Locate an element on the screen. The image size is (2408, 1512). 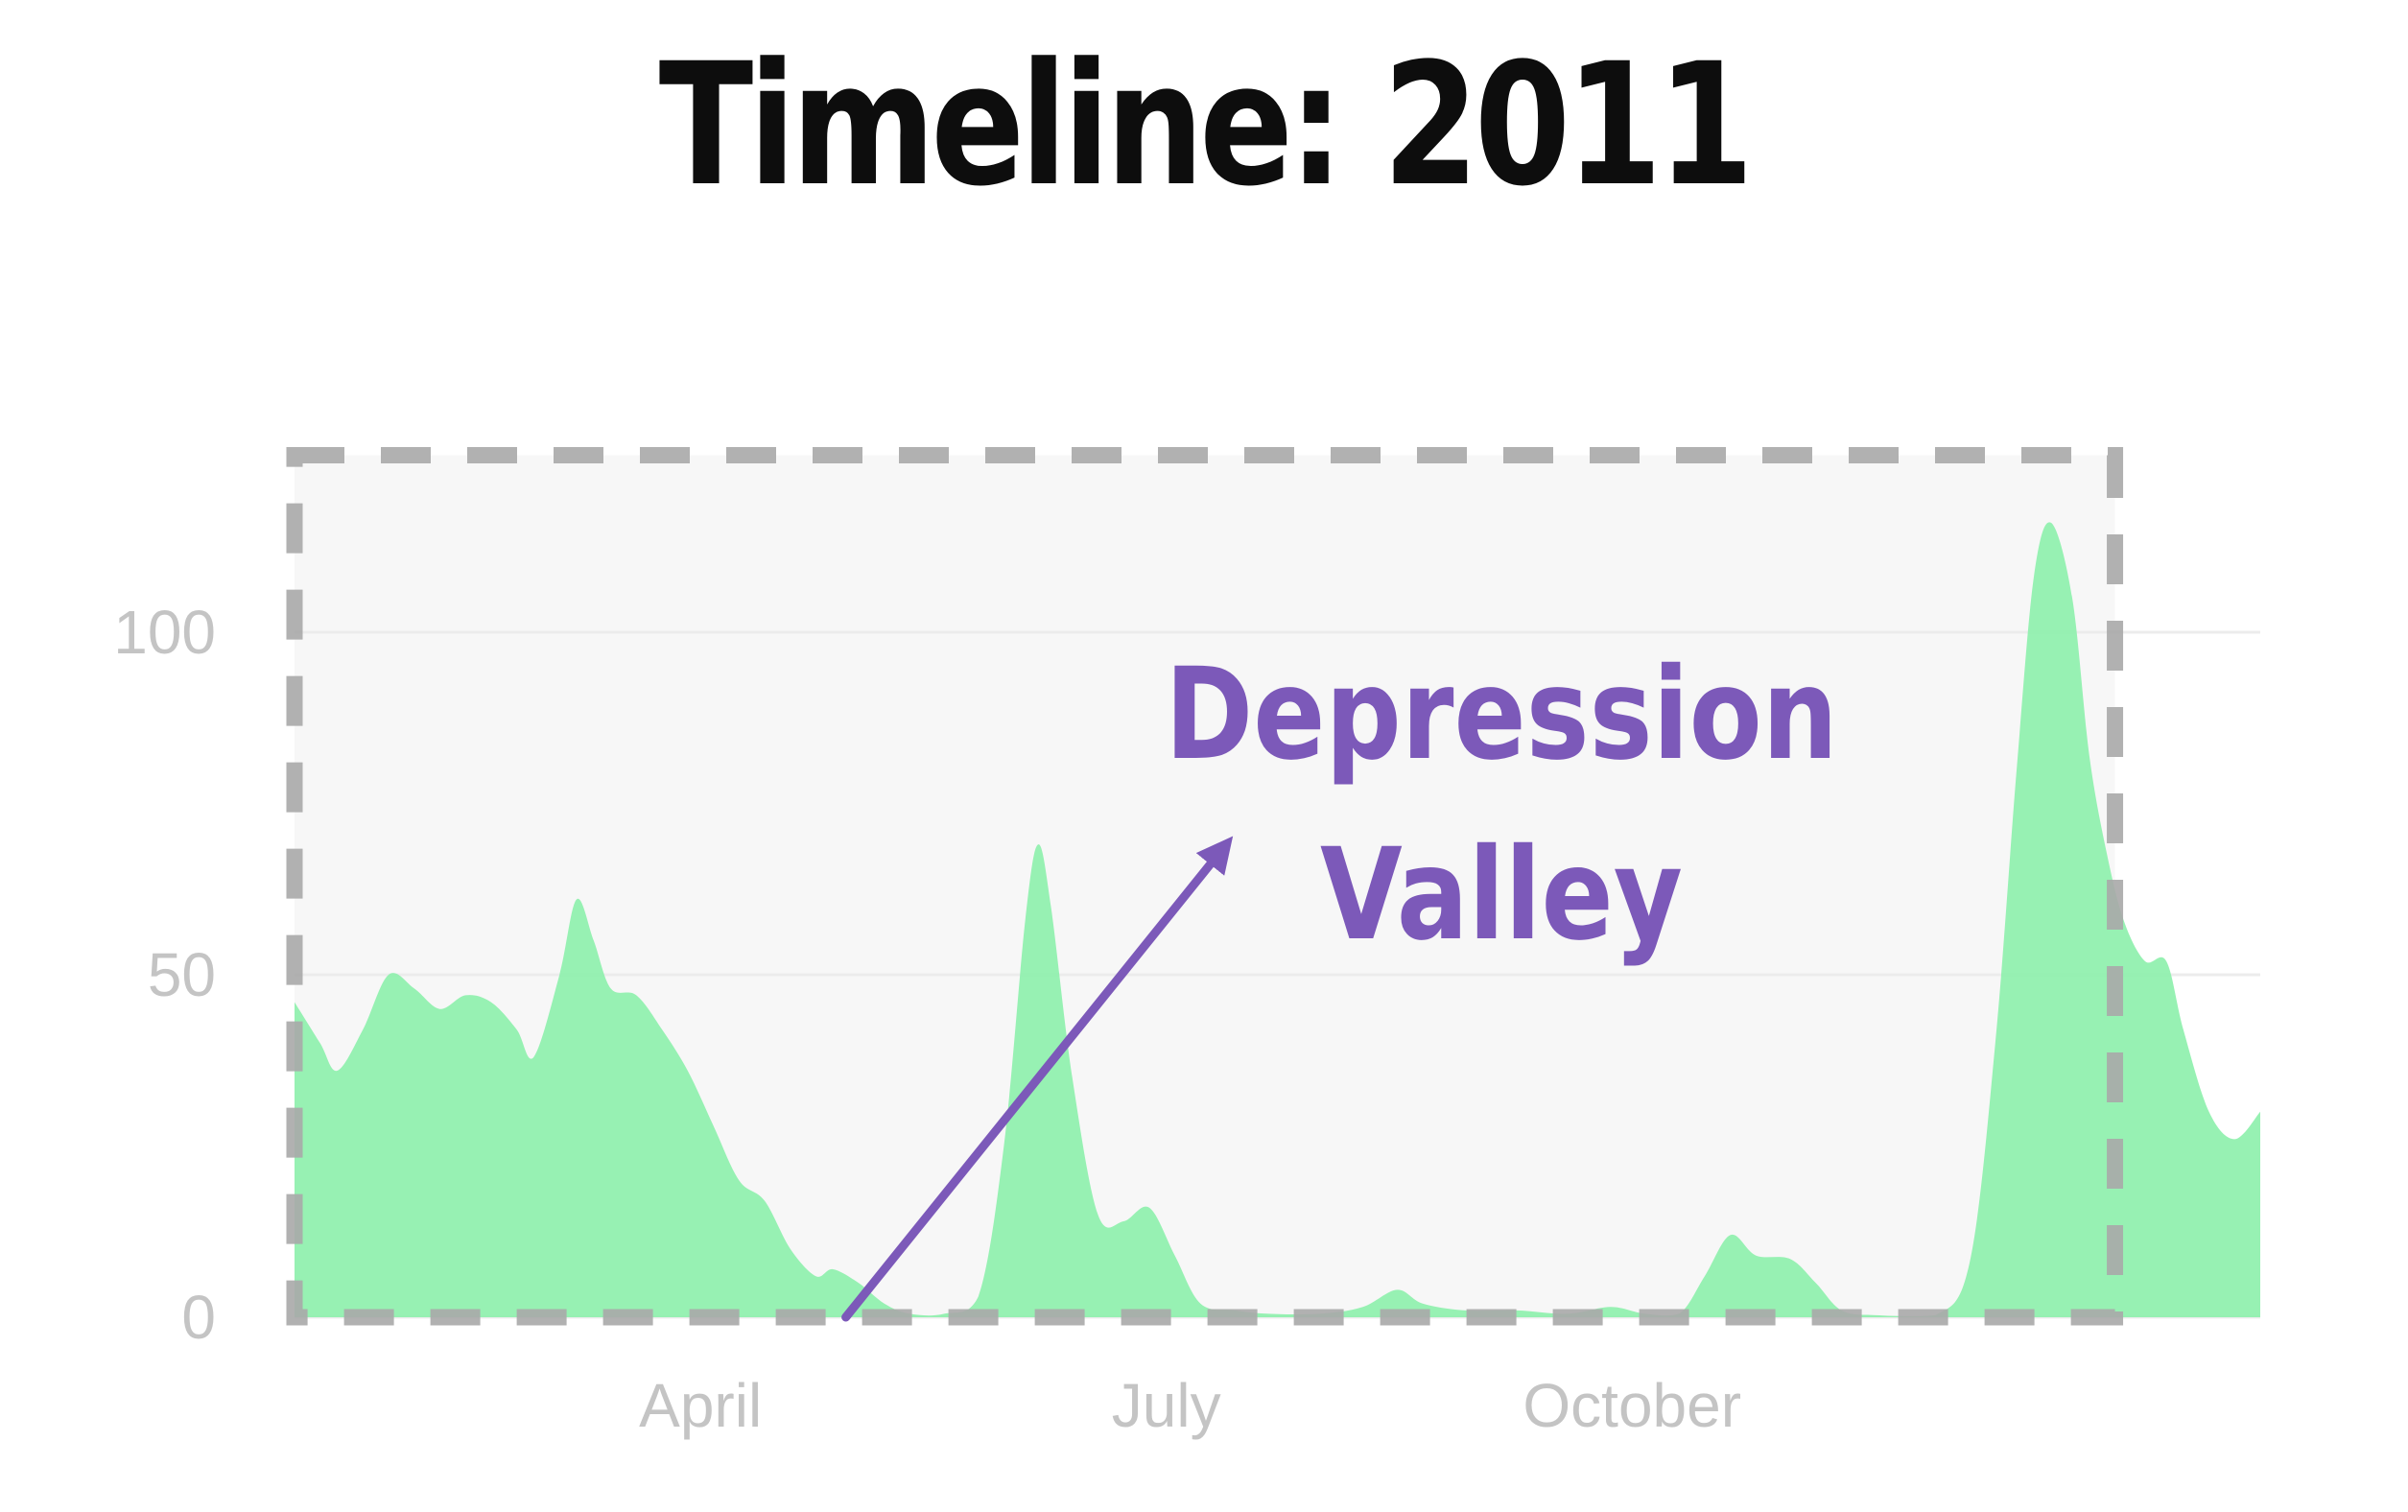
page-title: Timeline: 2011 is located at coordinates (1206, 125).